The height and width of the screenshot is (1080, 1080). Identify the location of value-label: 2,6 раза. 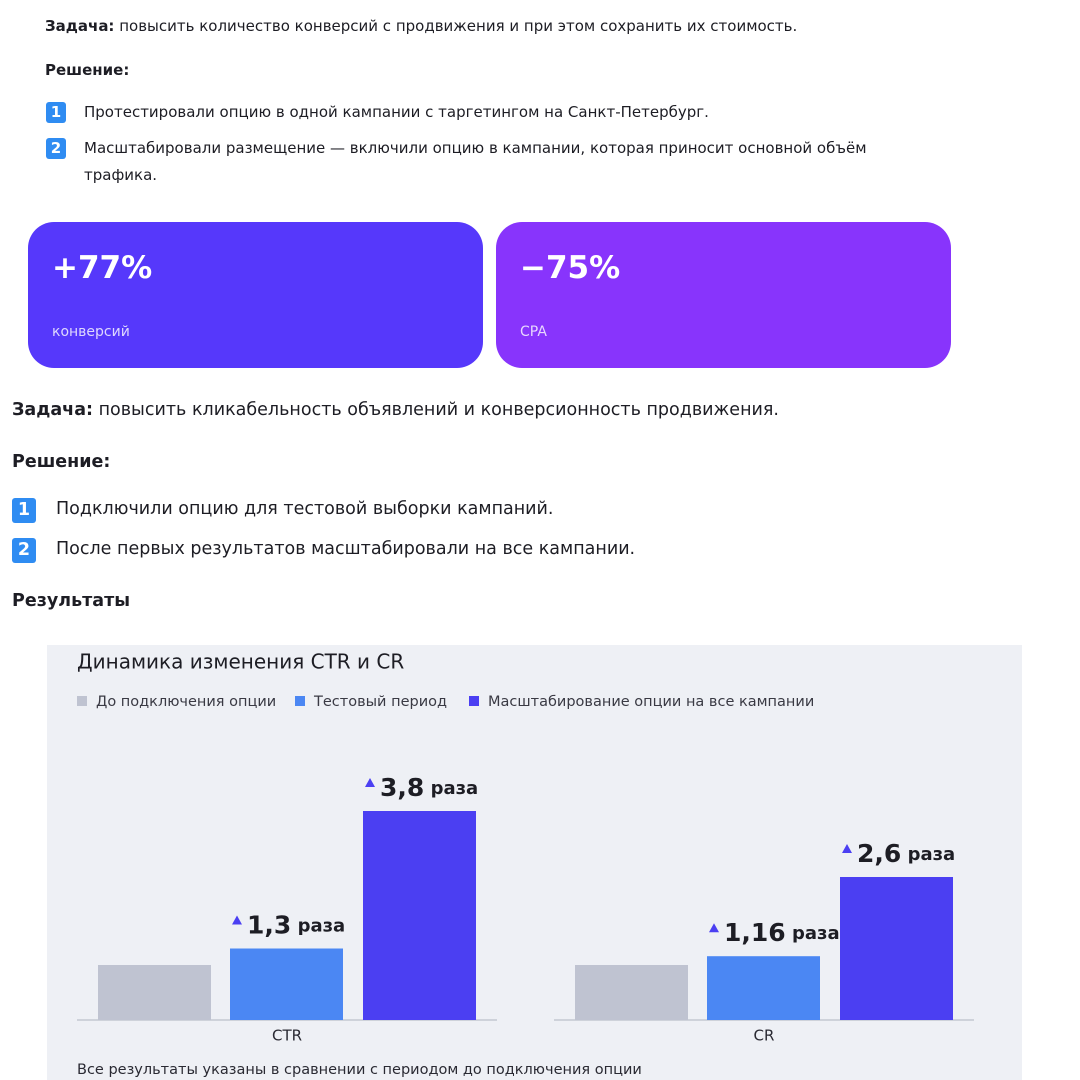
(906, 853).